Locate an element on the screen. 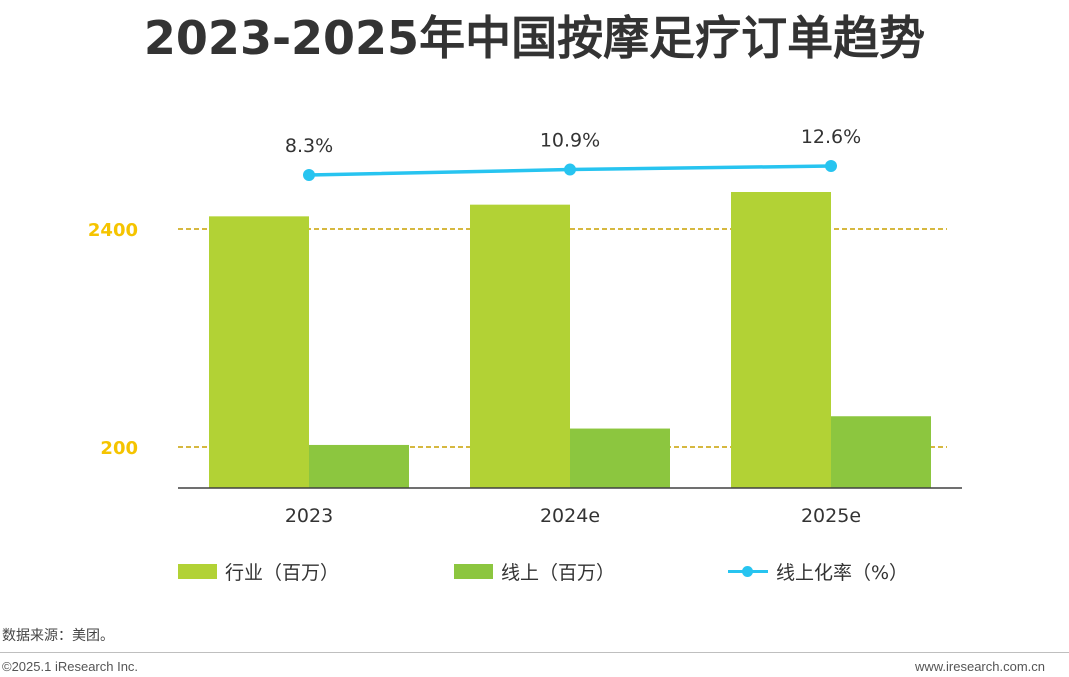 Image resolution: width=1069 pixels, height=677 pixels. legend-item-online-rate: 线上化率（%） is located at coordinates (818, 571).